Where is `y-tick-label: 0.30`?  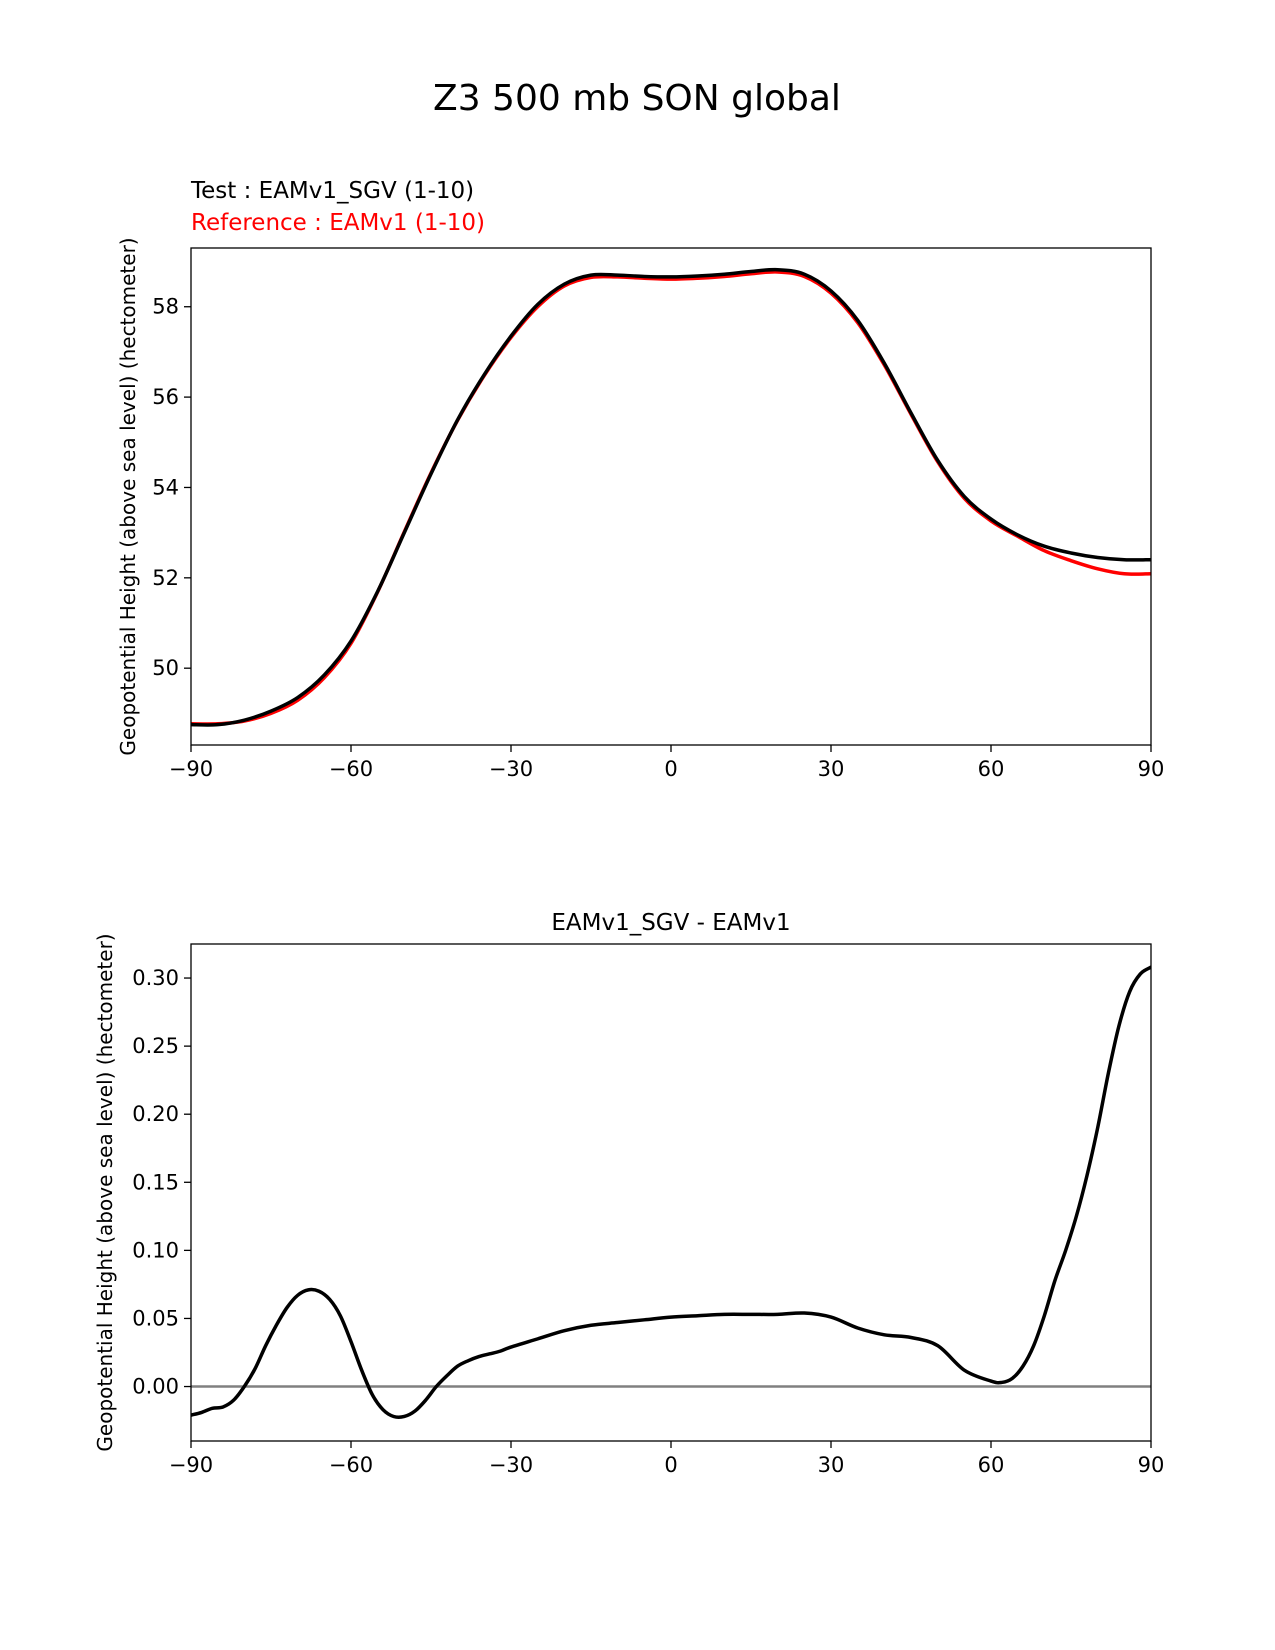 y-tick-label: 0.30 is located at coordinates (155, 978).